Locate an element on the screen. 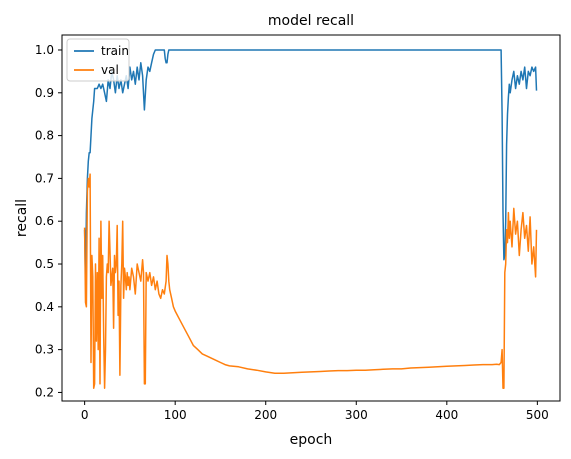 The height and width of the screenshot is (459, 571). x-tick-label: 500 is located at coordinates (537, 415).